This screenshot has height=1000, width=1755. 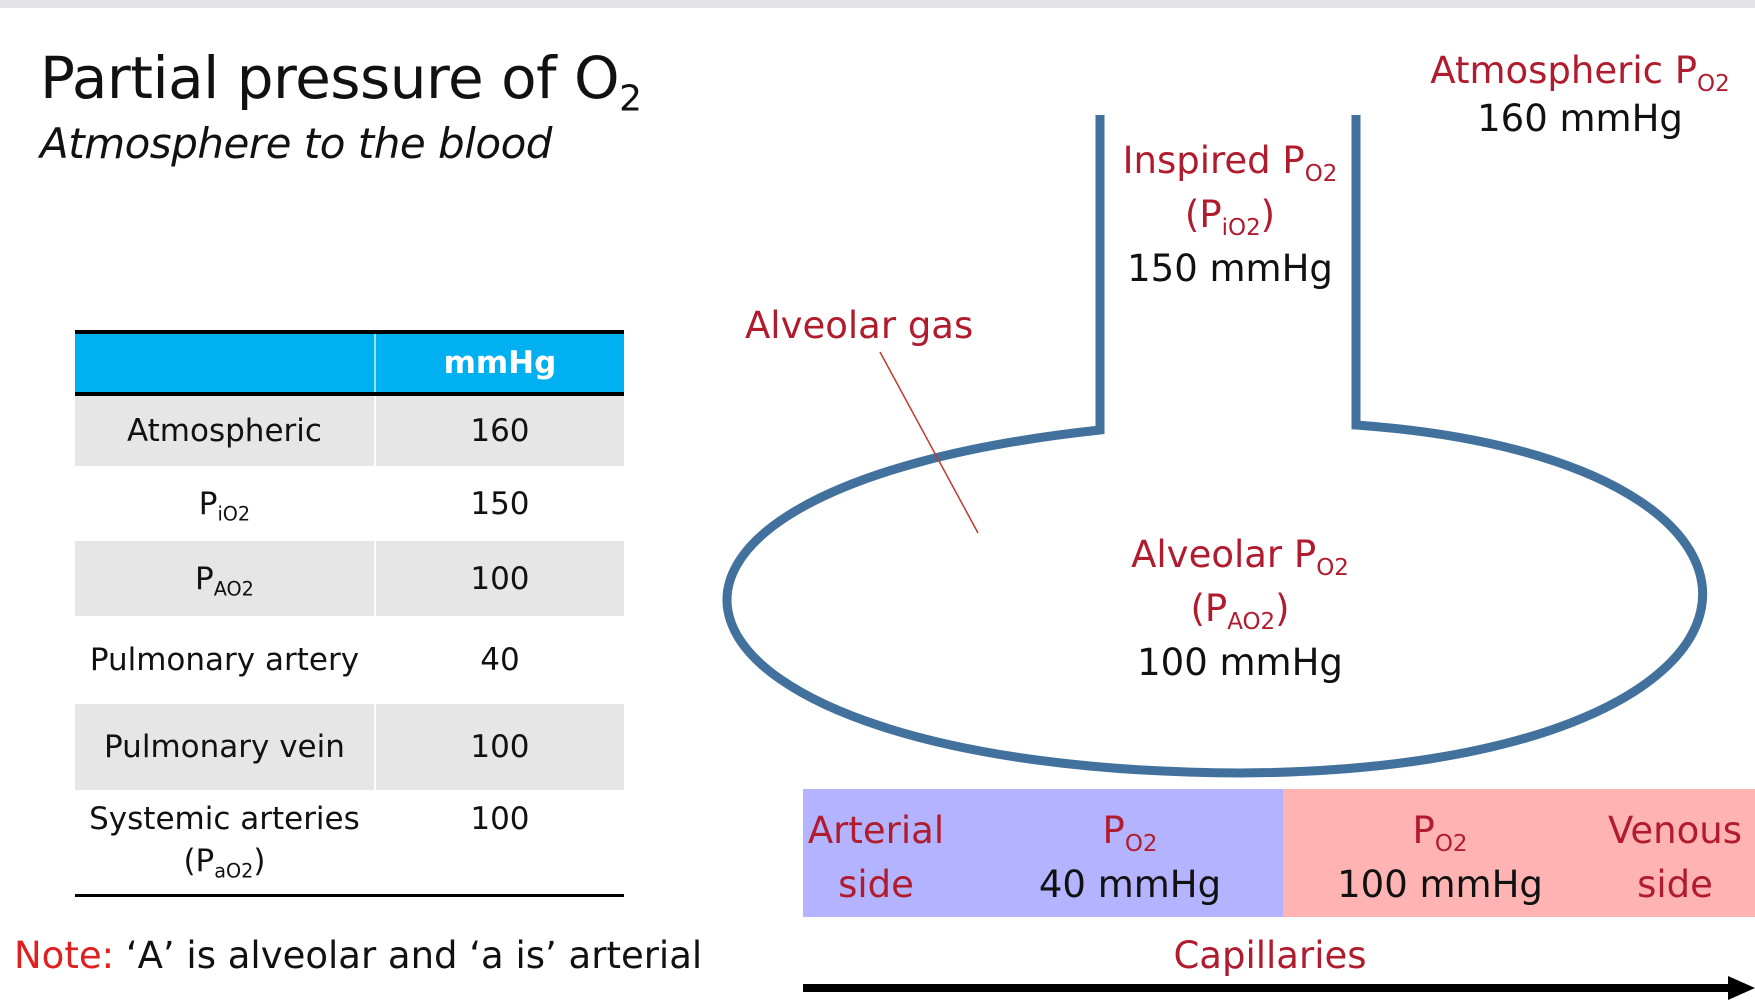 What do you see at coordinates (859, 325) in the screenshot?
I see `alveolar-gas-label: Alveolar gas` at bounding box center [859, 325].